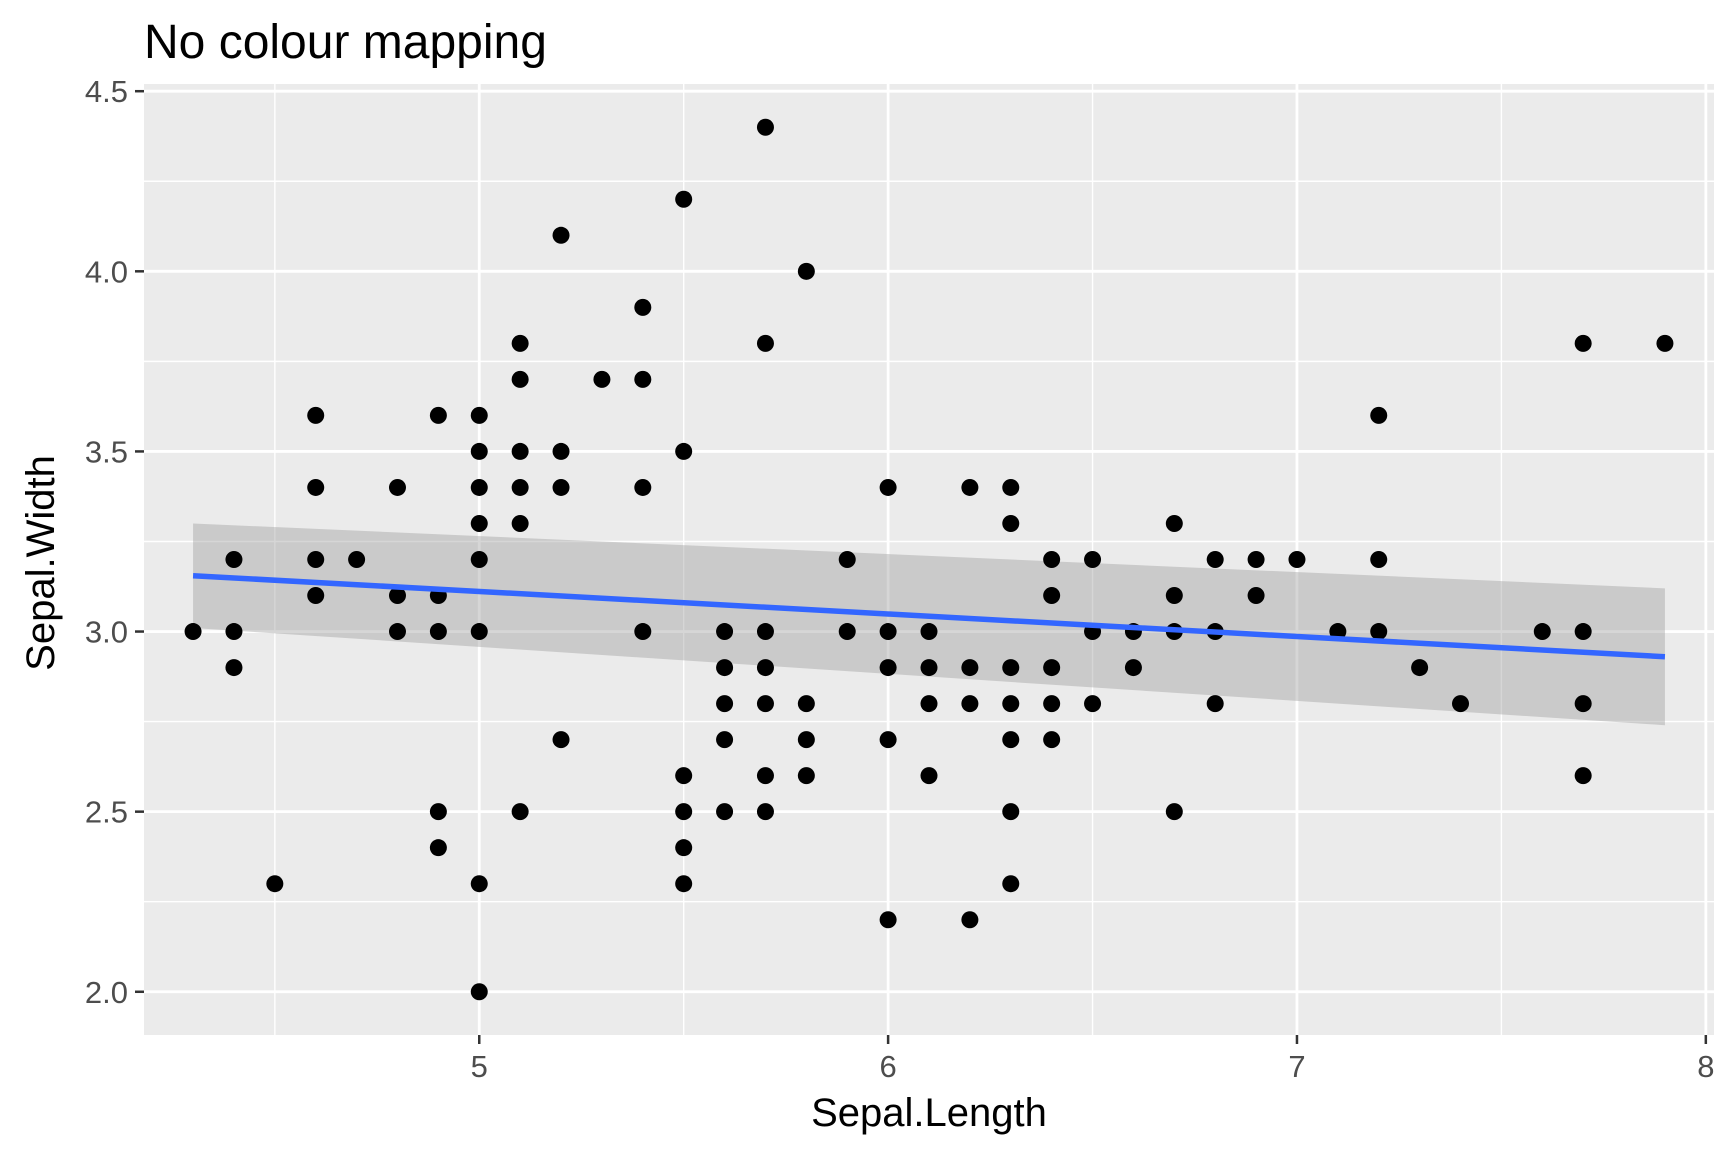 This screenshot has width=1728, height=1152. What do you see at coordinates (106, 91) in the screenshot?
I see `y-tick-label: 4.5` at bounding box center [106, 91].